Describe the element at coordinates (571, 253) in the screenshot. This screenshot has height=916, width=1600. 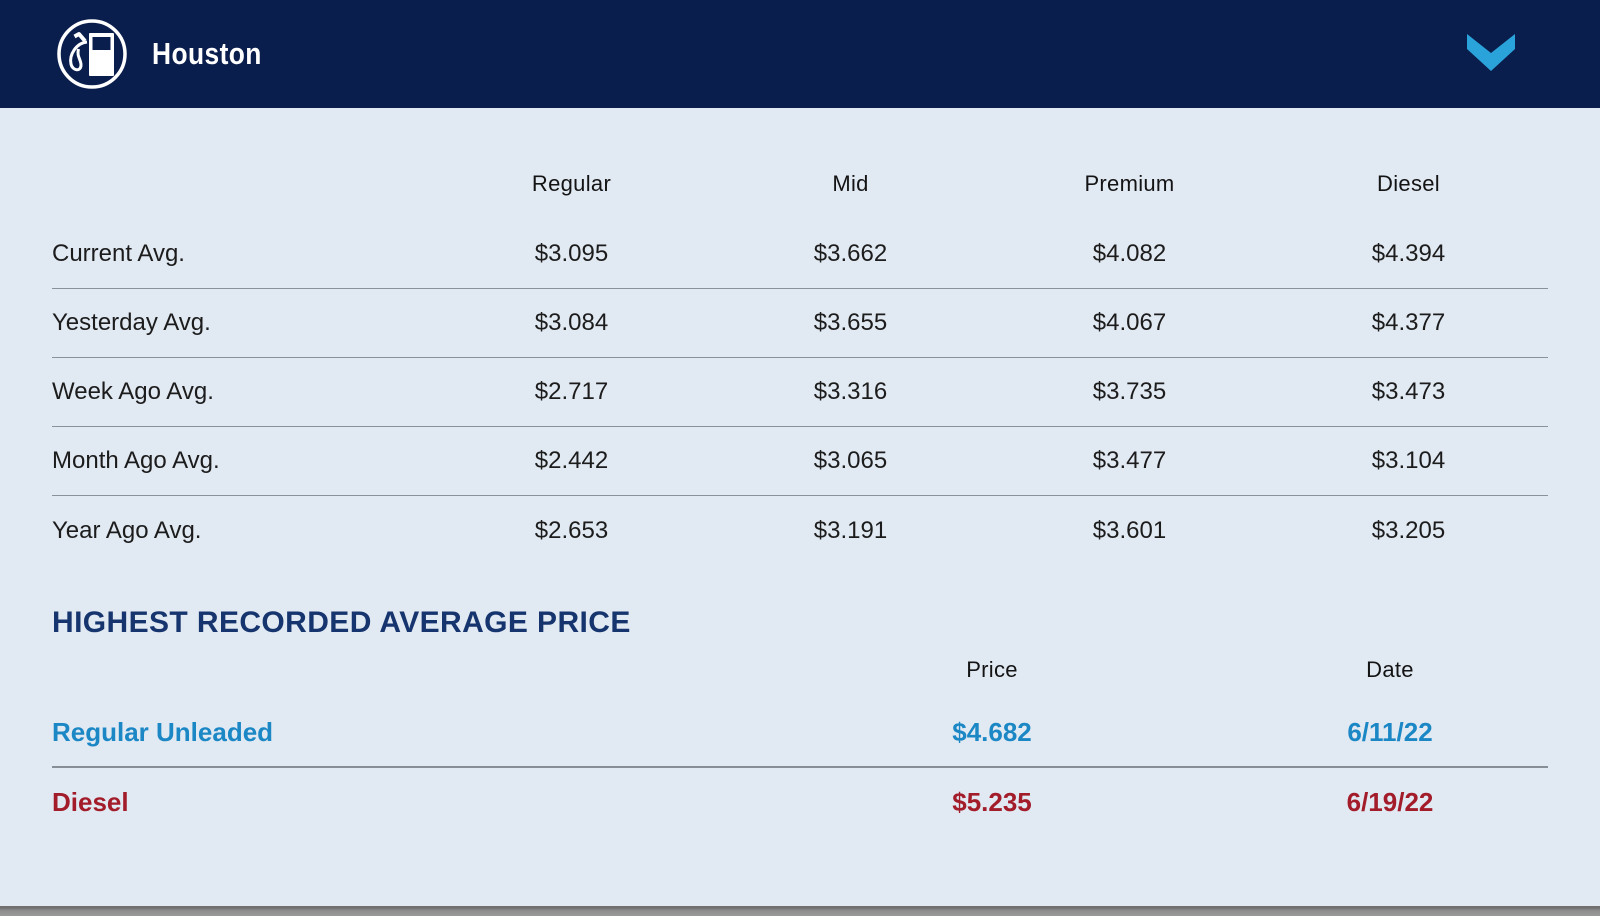
I see `price-cell: $3.095` at that location.